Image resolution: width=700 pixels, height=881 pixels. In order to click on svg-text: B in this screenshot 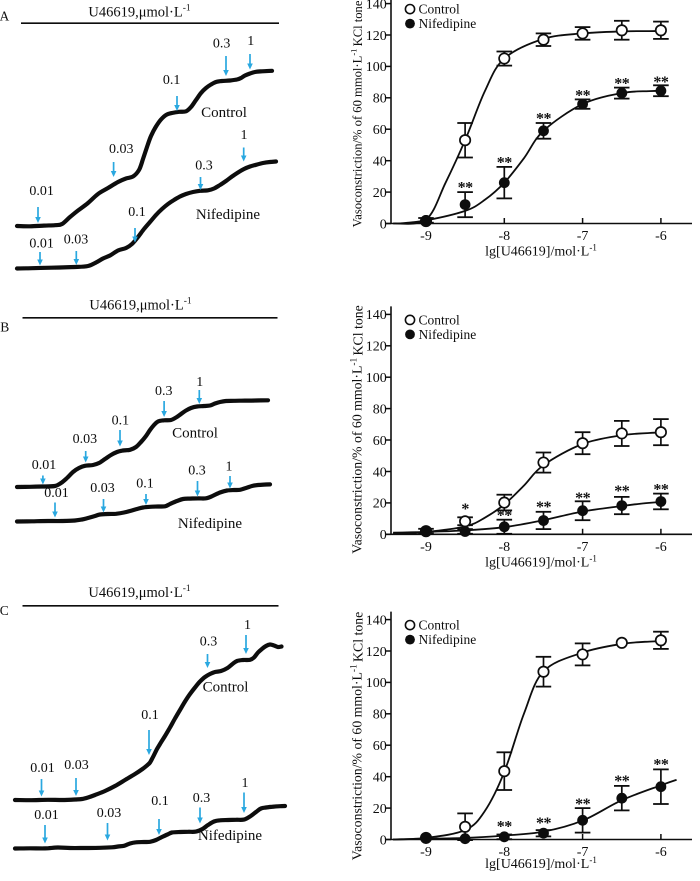, I will do `click(4, 327)`.